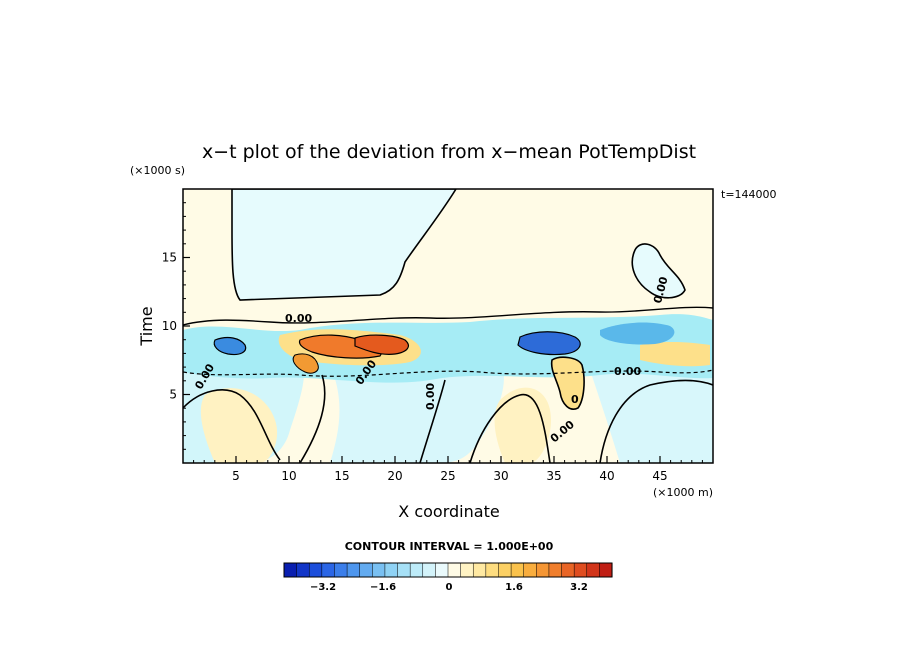 The height and width of the screenshot is (654, 904). Describe the element at coordinates (344, 245) in the screenshot. I see `cool-region-upper` at that location.